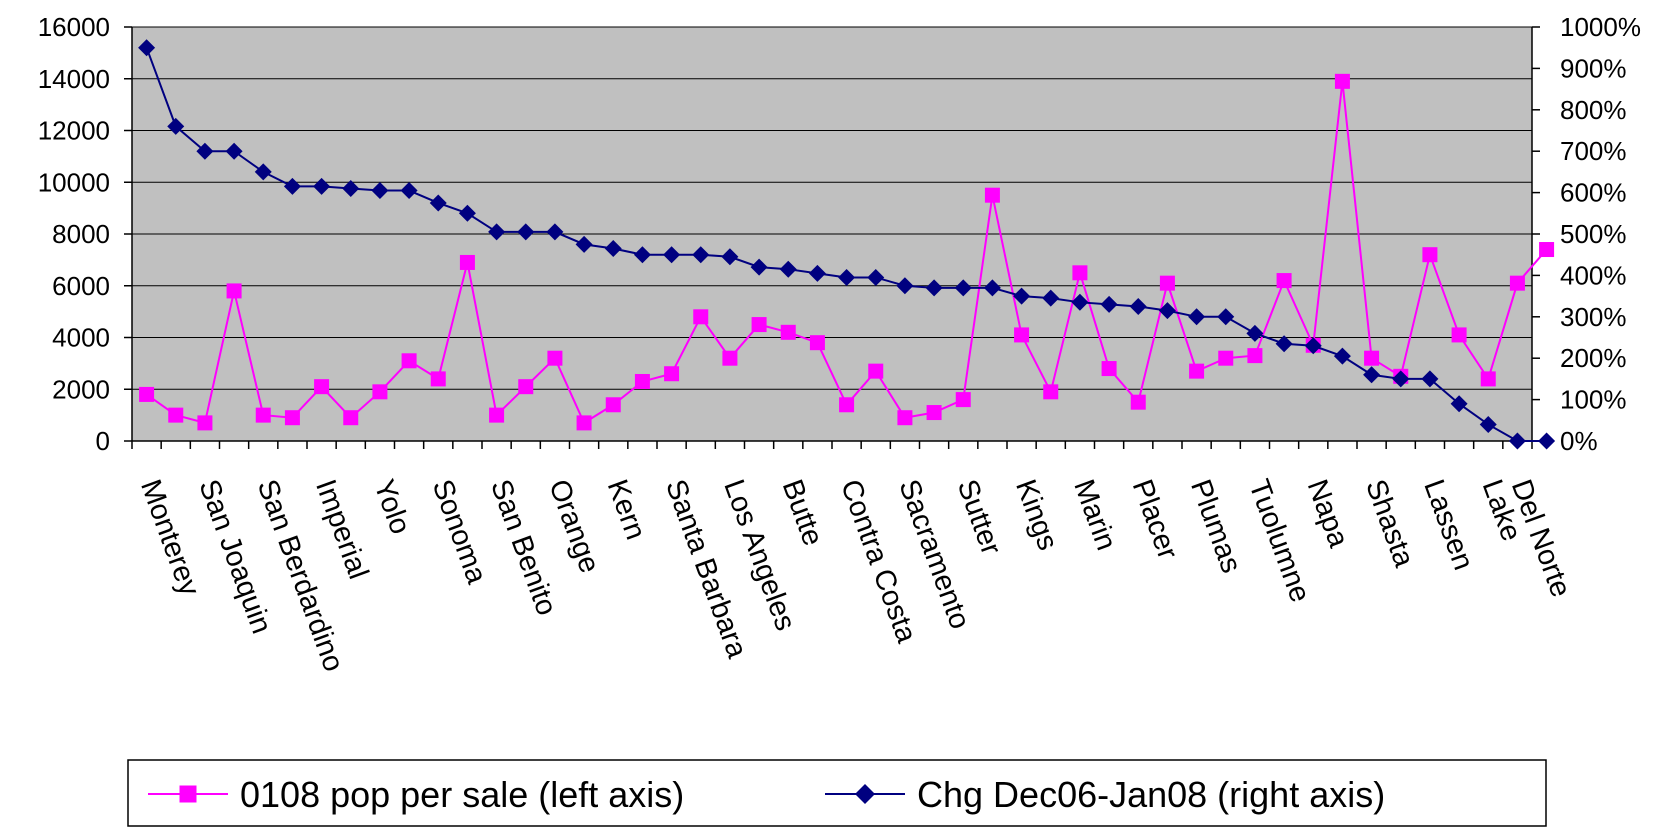 Image resolution: width=1675 pixels, height=827 pixels. What do you see at coordinates (74, 79) in the screenshot?
I see `left-tick-label: 14000` at bounding box center [74, 79].